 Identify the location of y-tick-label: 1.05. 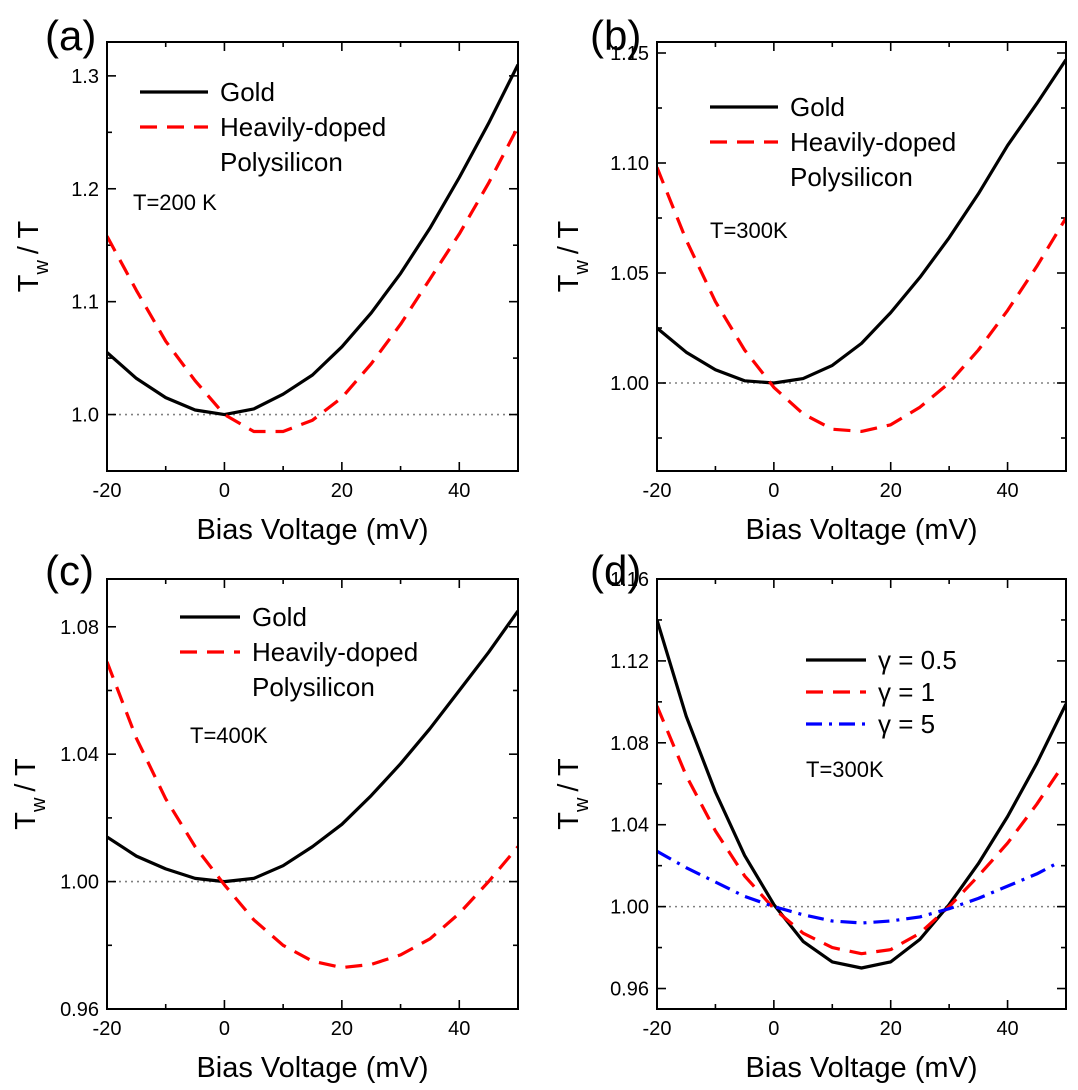
(629, 274).